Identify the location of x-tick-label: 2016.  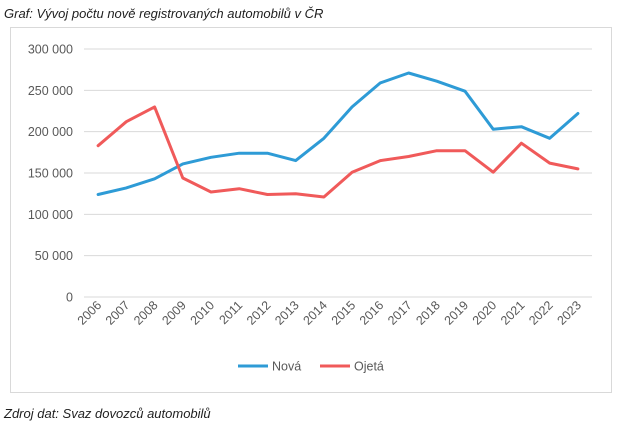
(372, 313).